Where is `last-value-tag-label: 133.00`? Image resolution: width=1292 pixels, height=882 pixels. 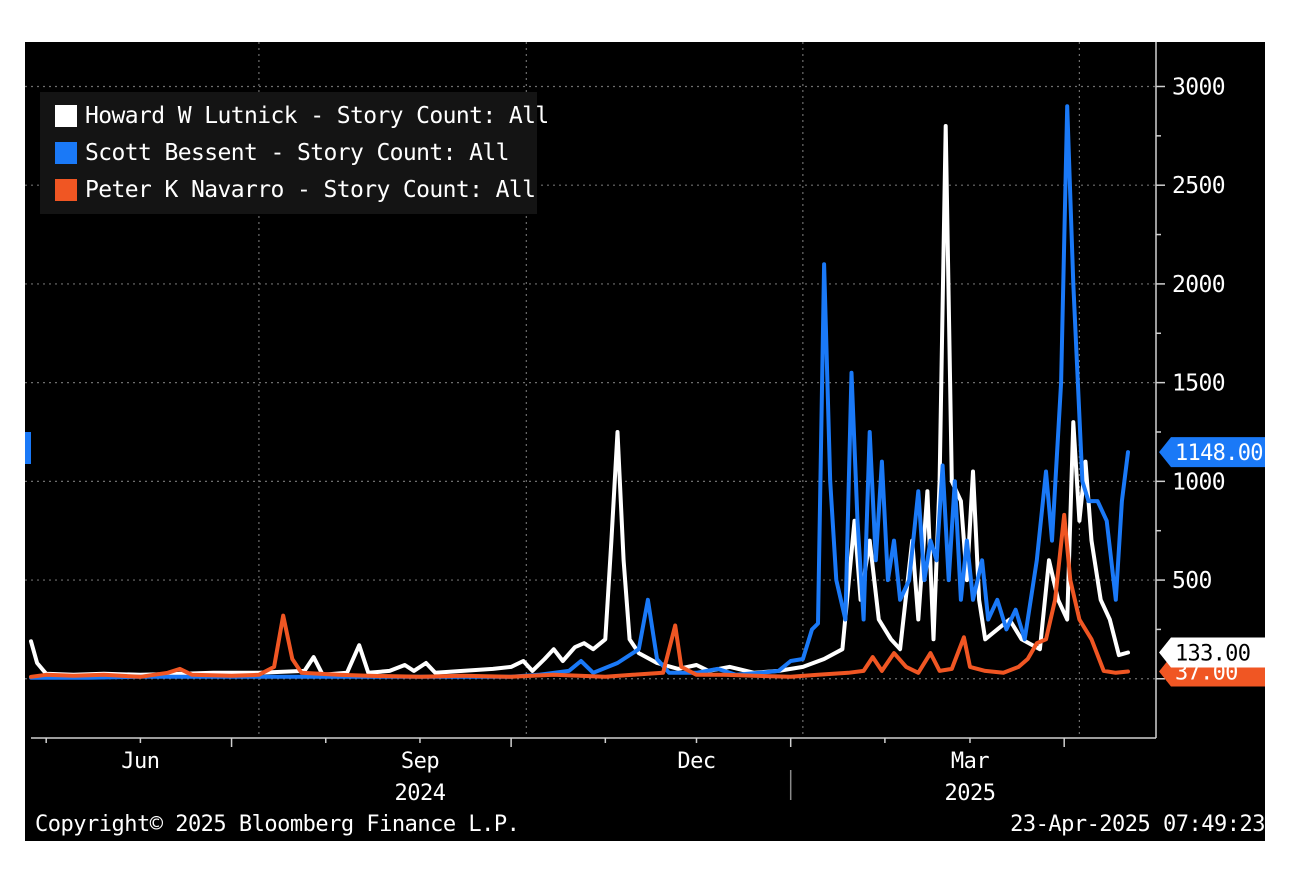 last-value-tag-label: 133.00 is located at coordinates (1212, 654).